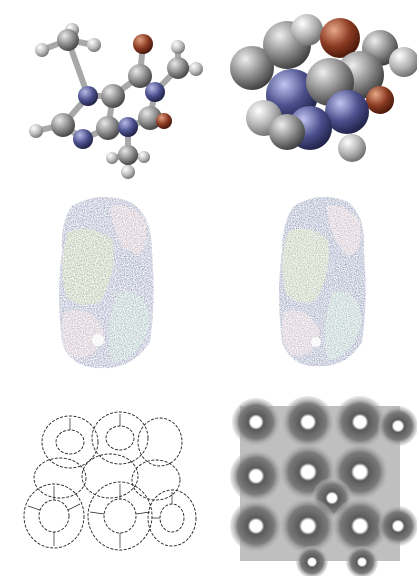 The height and width of the screenshot is (579, 419). What do you see at coordinates (323, 88) in the screenshot?
I see `small-molecule-space-filling-icon` at bounding box center [323, 88].